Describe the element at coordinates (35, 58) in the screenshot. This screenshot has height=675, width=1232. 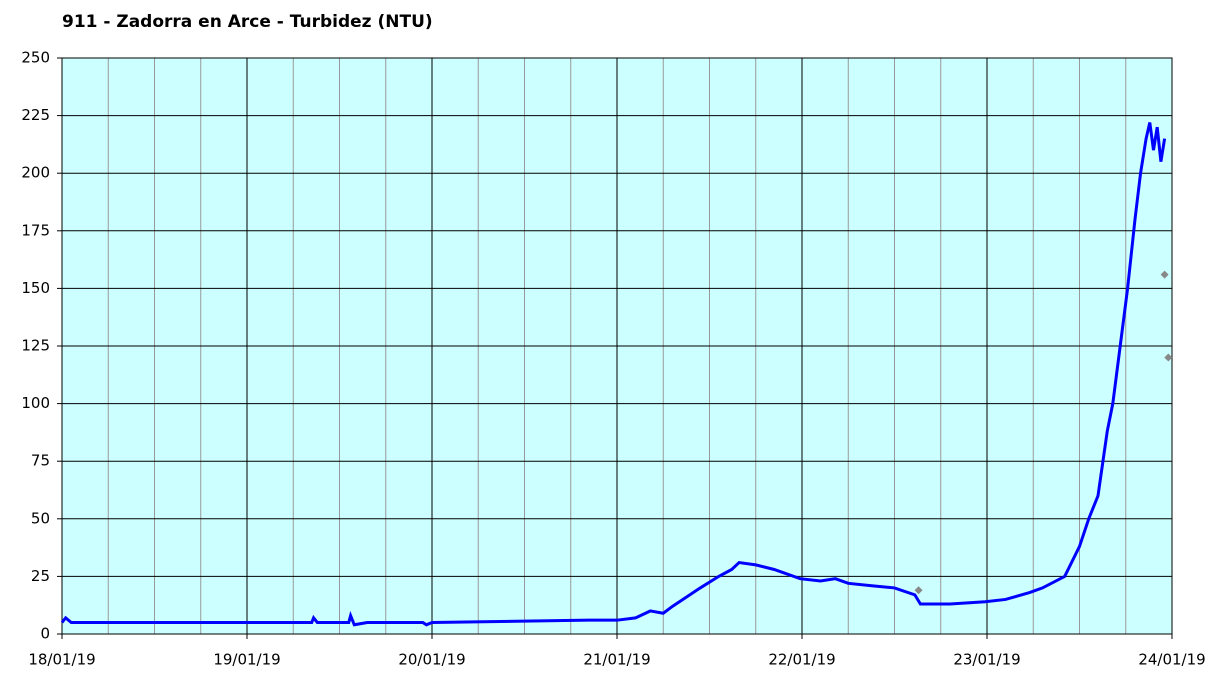
I see `y-tick-label: 250` at that location.